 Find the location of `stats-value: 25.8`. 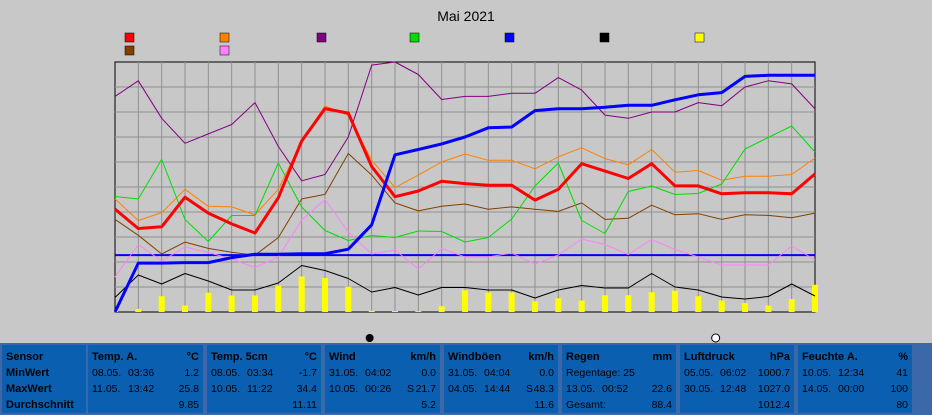

stats-value: 25.8 is located at coordinates (188, 389).